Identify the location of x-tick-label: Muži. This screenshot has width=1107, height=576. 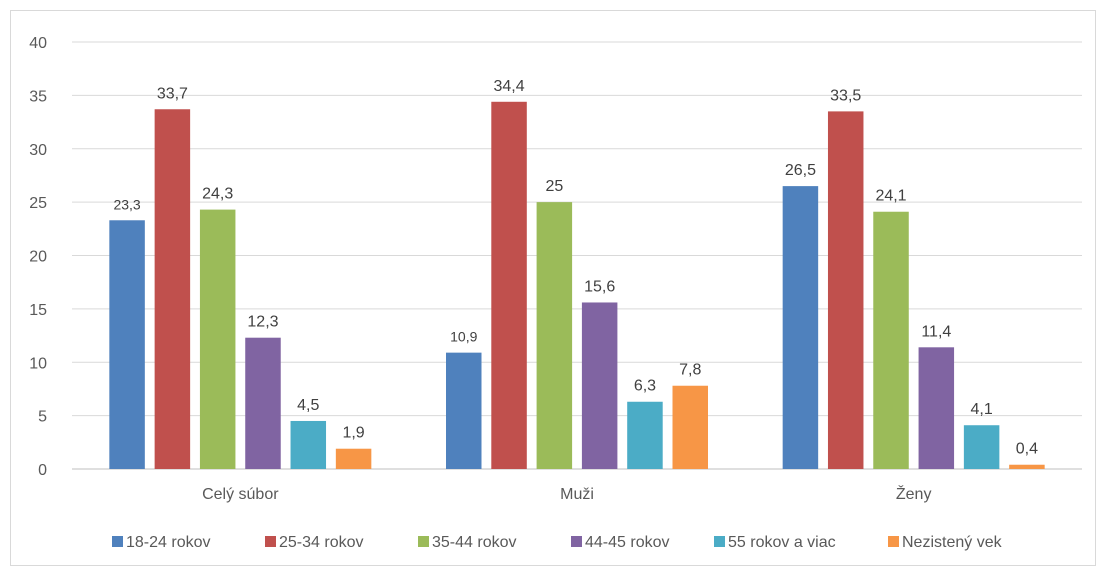
(577, 494).